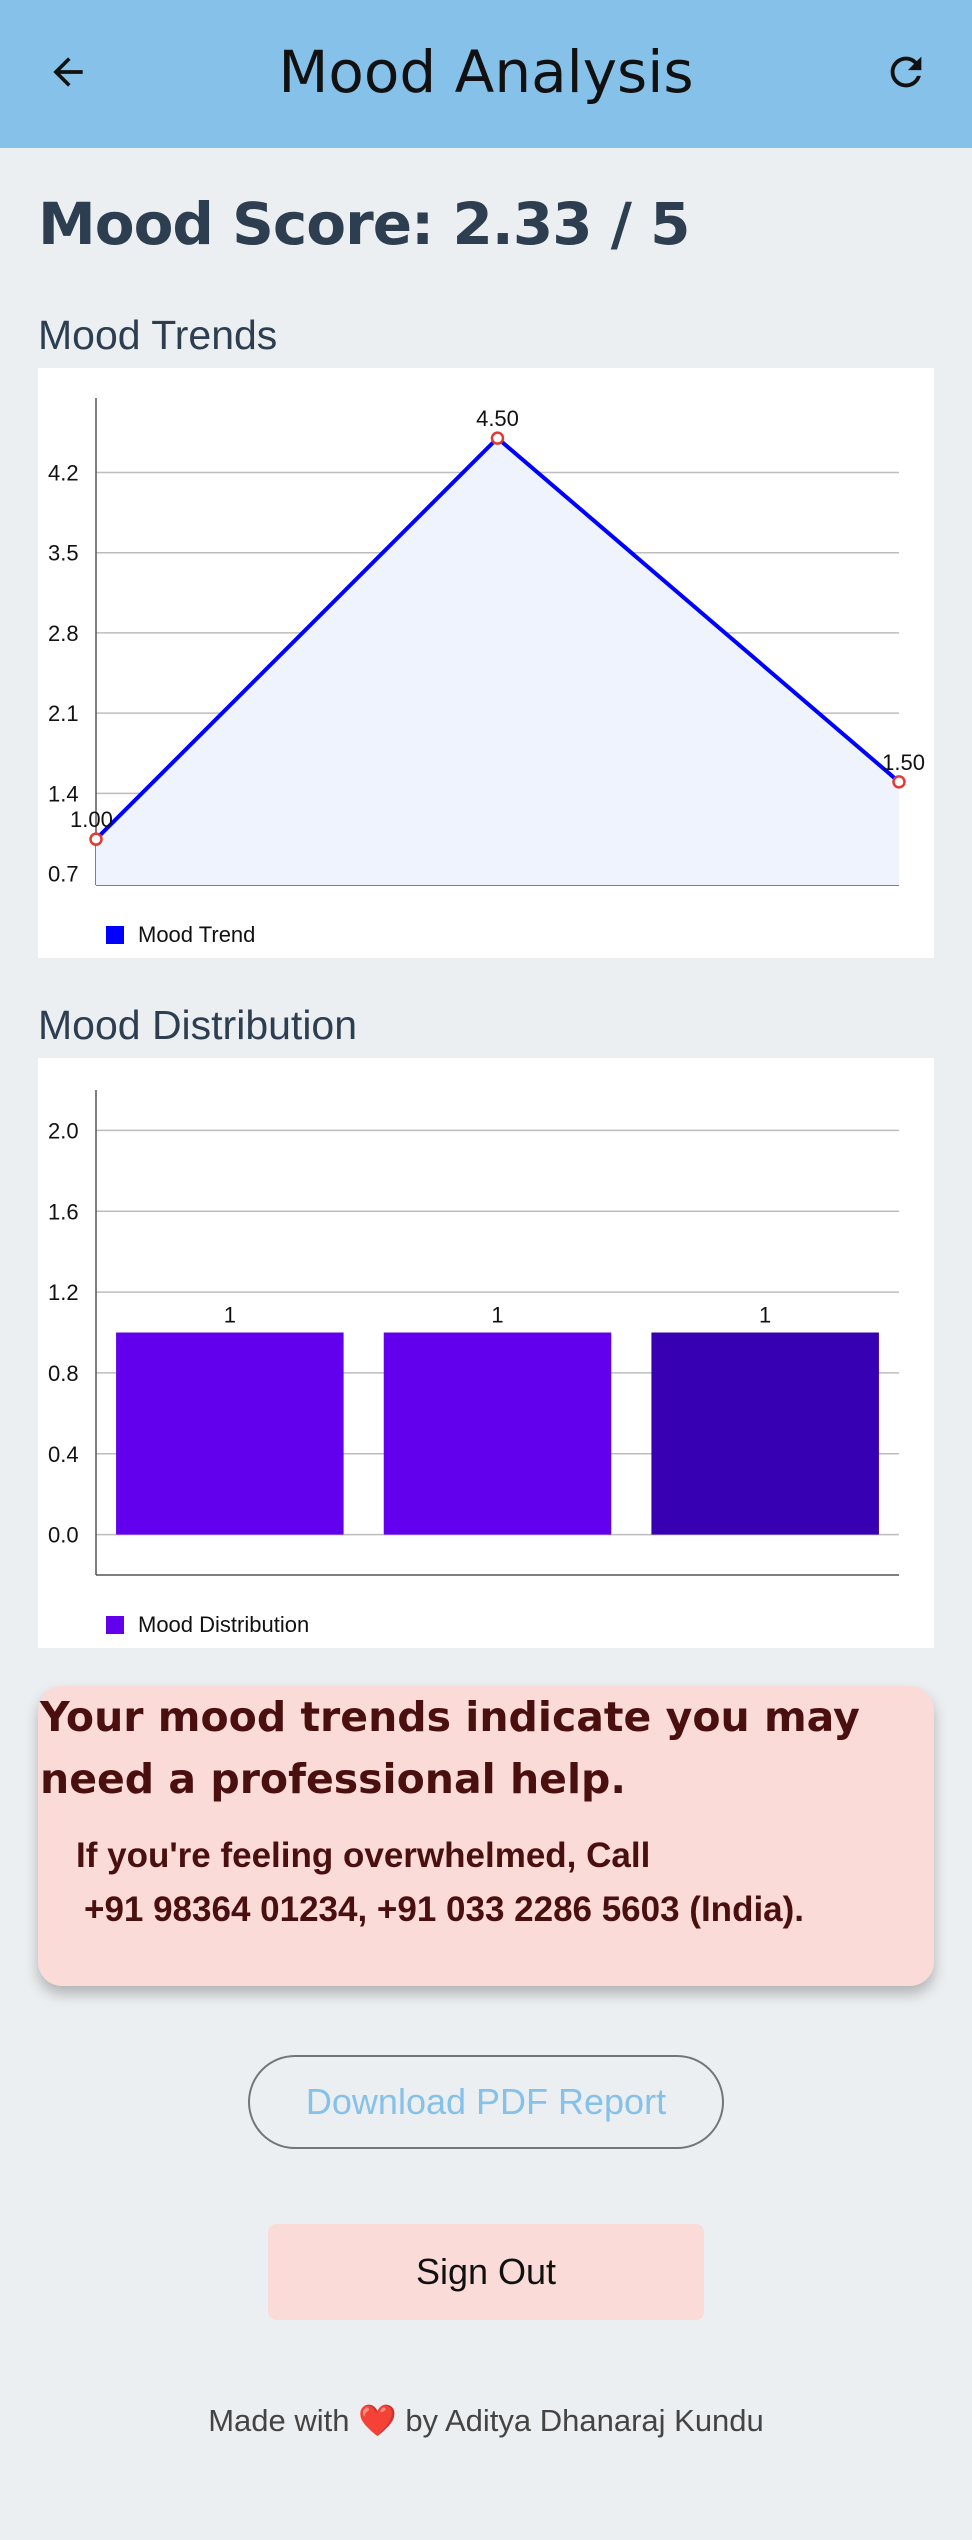  What do you see at coordinates (63, 472) in the screenshot?
I see `line-y-tick-label: 4.2` at bounding box center [63, 472].